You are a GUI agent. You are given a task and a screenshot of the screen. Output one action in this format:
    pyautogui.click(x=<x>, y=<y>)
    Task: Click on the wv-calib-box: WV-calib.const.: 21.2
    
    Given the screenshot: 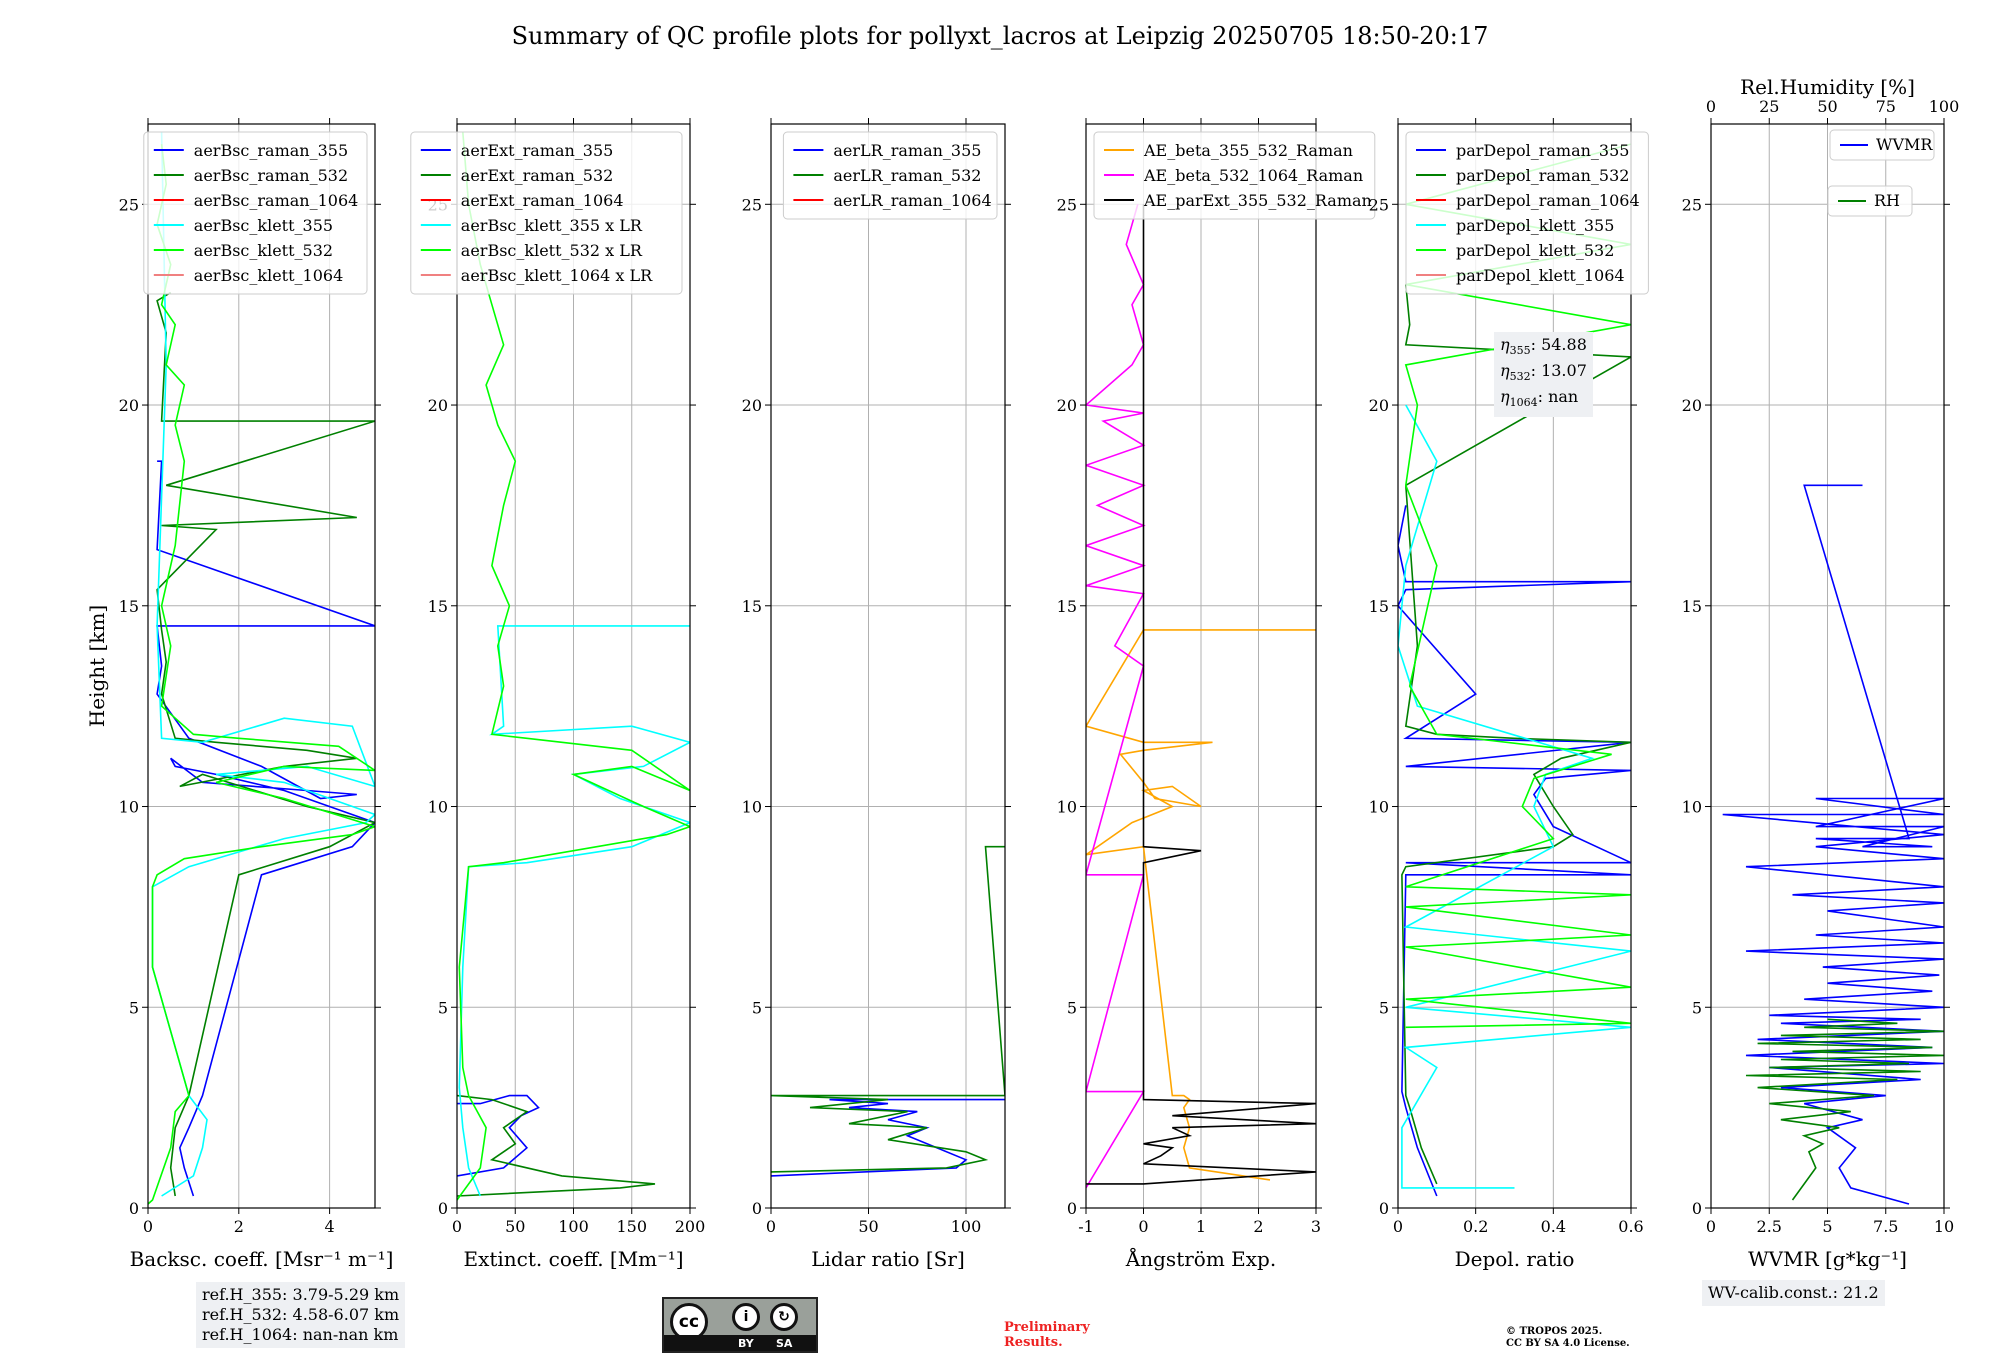 What is the action you would take?
    pyautogui.click(x=1793, y=1293)
    